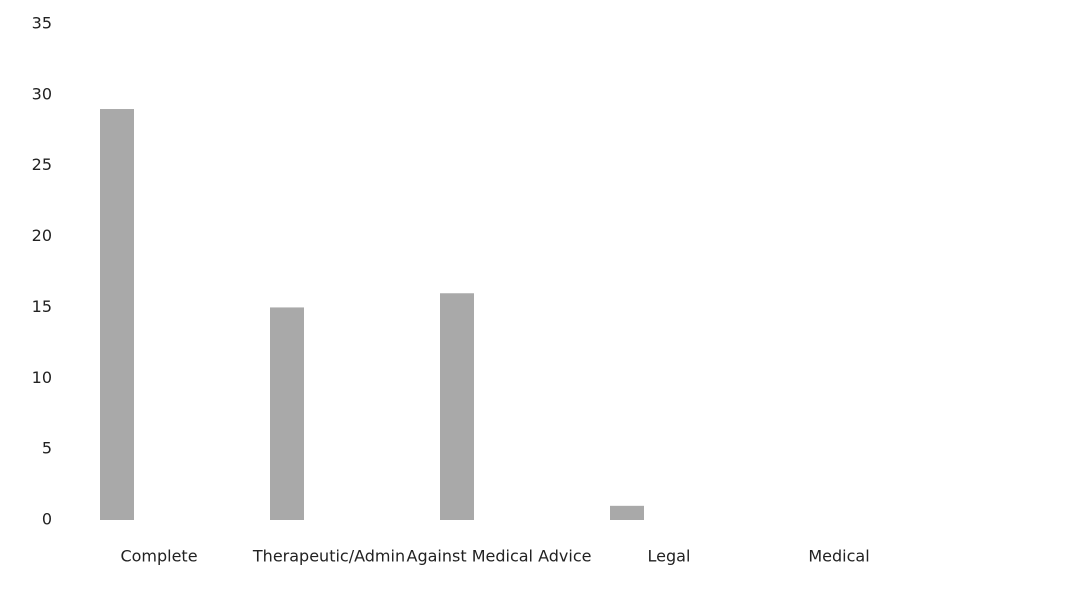 The width and height of the screenshot is (1088, 594). What do you see at coordinates (328, 556) in the screenshot?
I see `x-tick-label: Therapeutic/Admin` at bounding box center [328, 556].